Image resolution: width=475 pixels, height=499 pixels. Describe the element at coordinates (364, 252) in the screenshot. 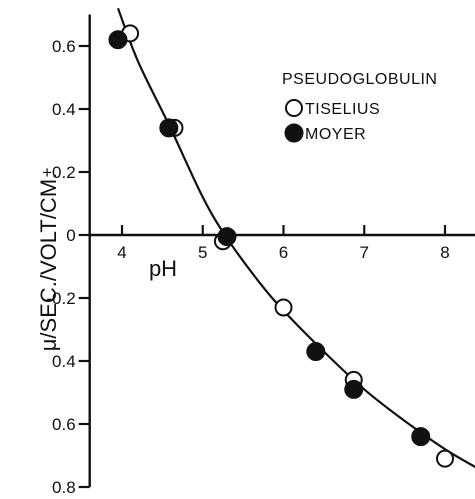

I see `x-tick-label: 7` at that location.